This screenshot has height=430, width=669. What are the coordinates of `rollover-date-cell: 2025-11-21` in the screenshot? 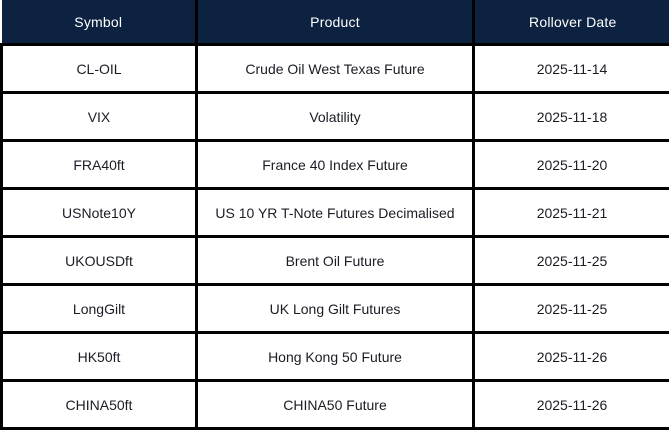 It's located at (571, 213).